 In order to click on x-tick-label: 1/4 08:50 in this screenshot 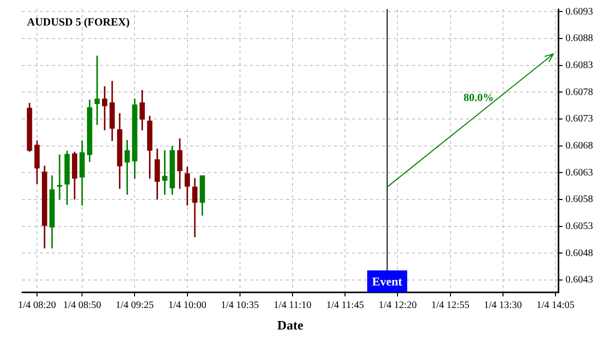, I will do `click(82, 306)`.